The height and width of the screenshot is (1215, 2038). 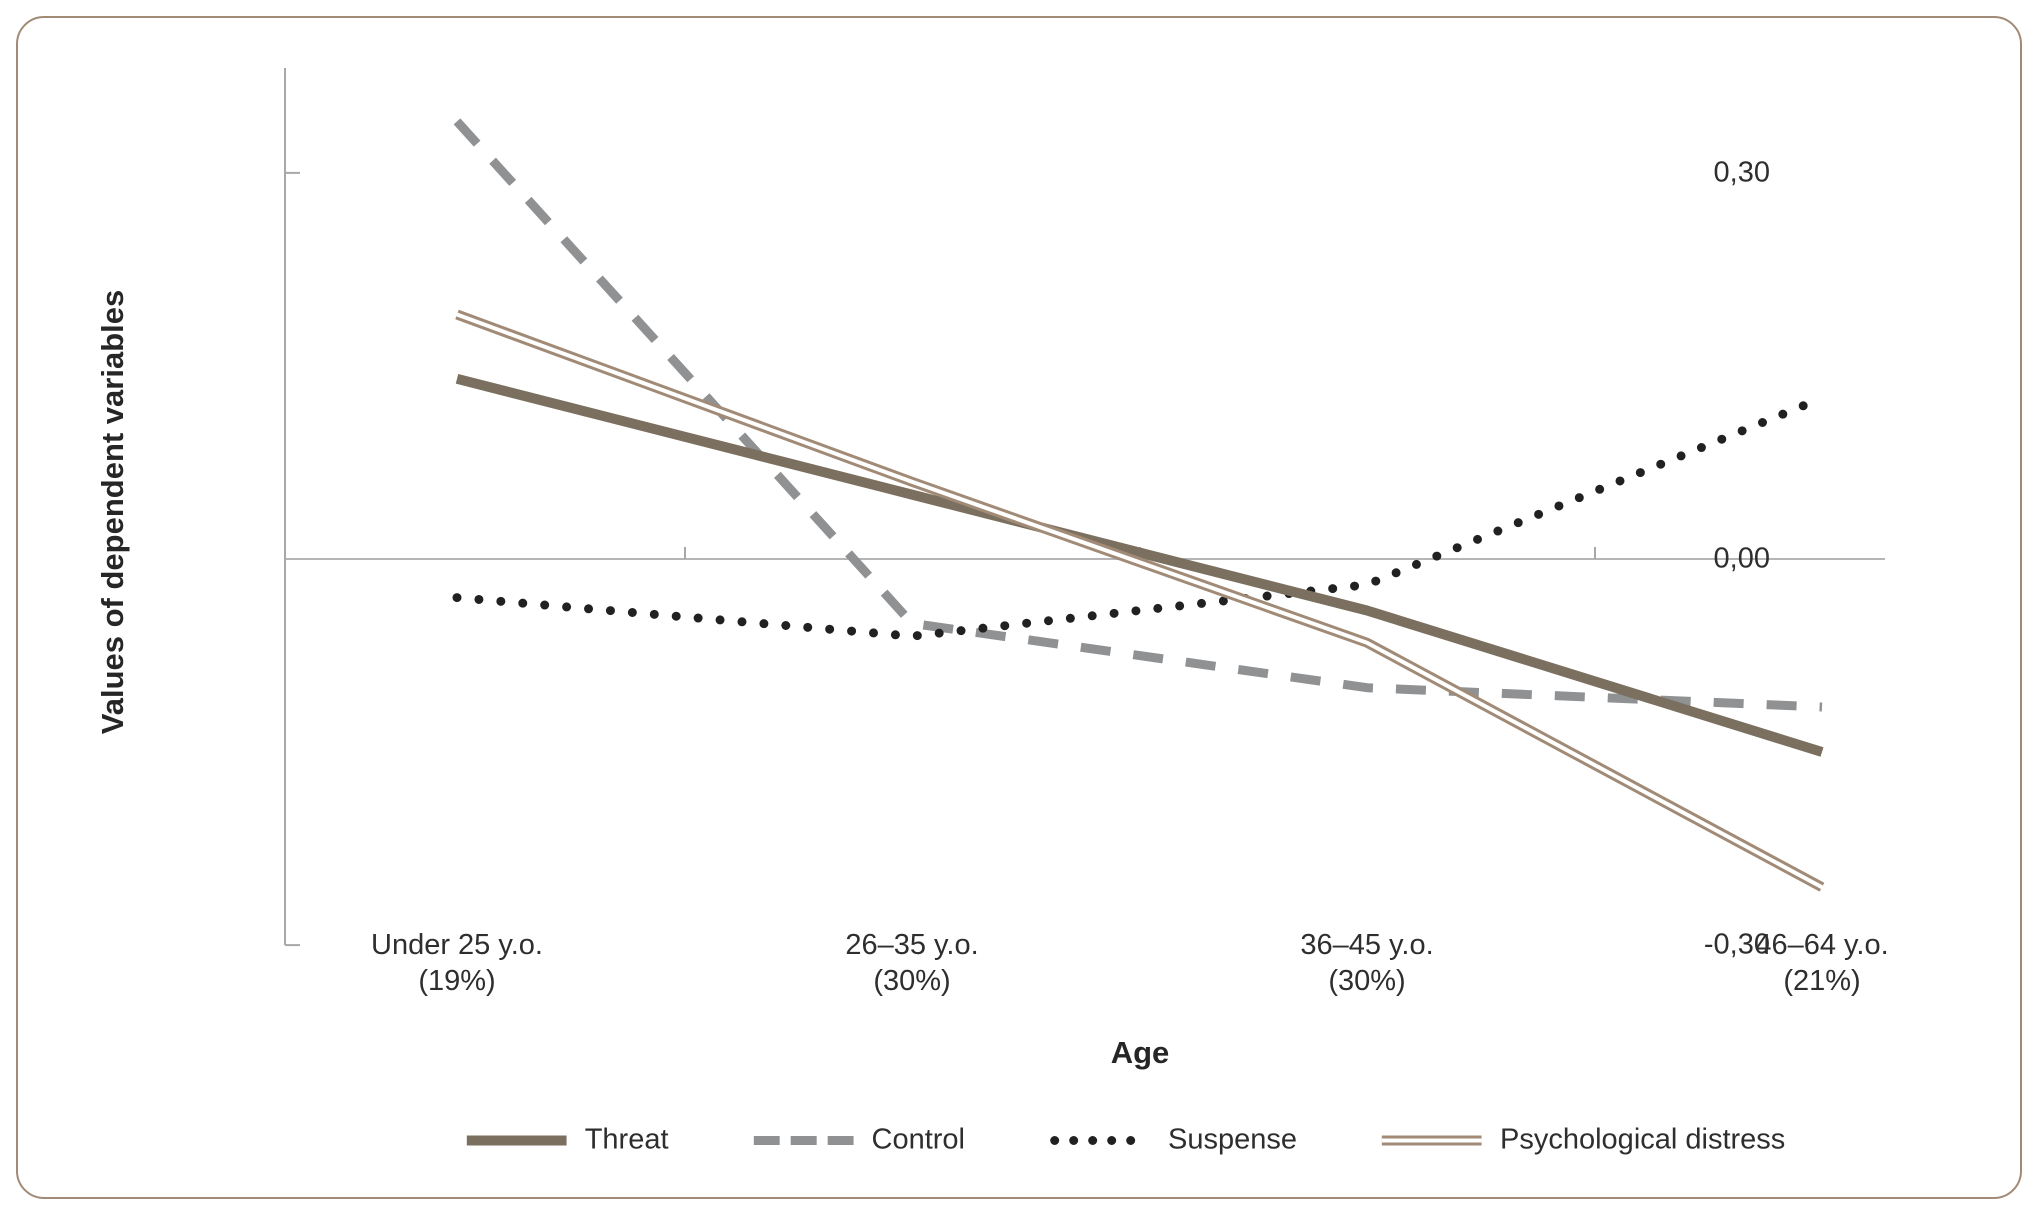 I want to click on legend-item: Control, so click(x=859, y=1140).